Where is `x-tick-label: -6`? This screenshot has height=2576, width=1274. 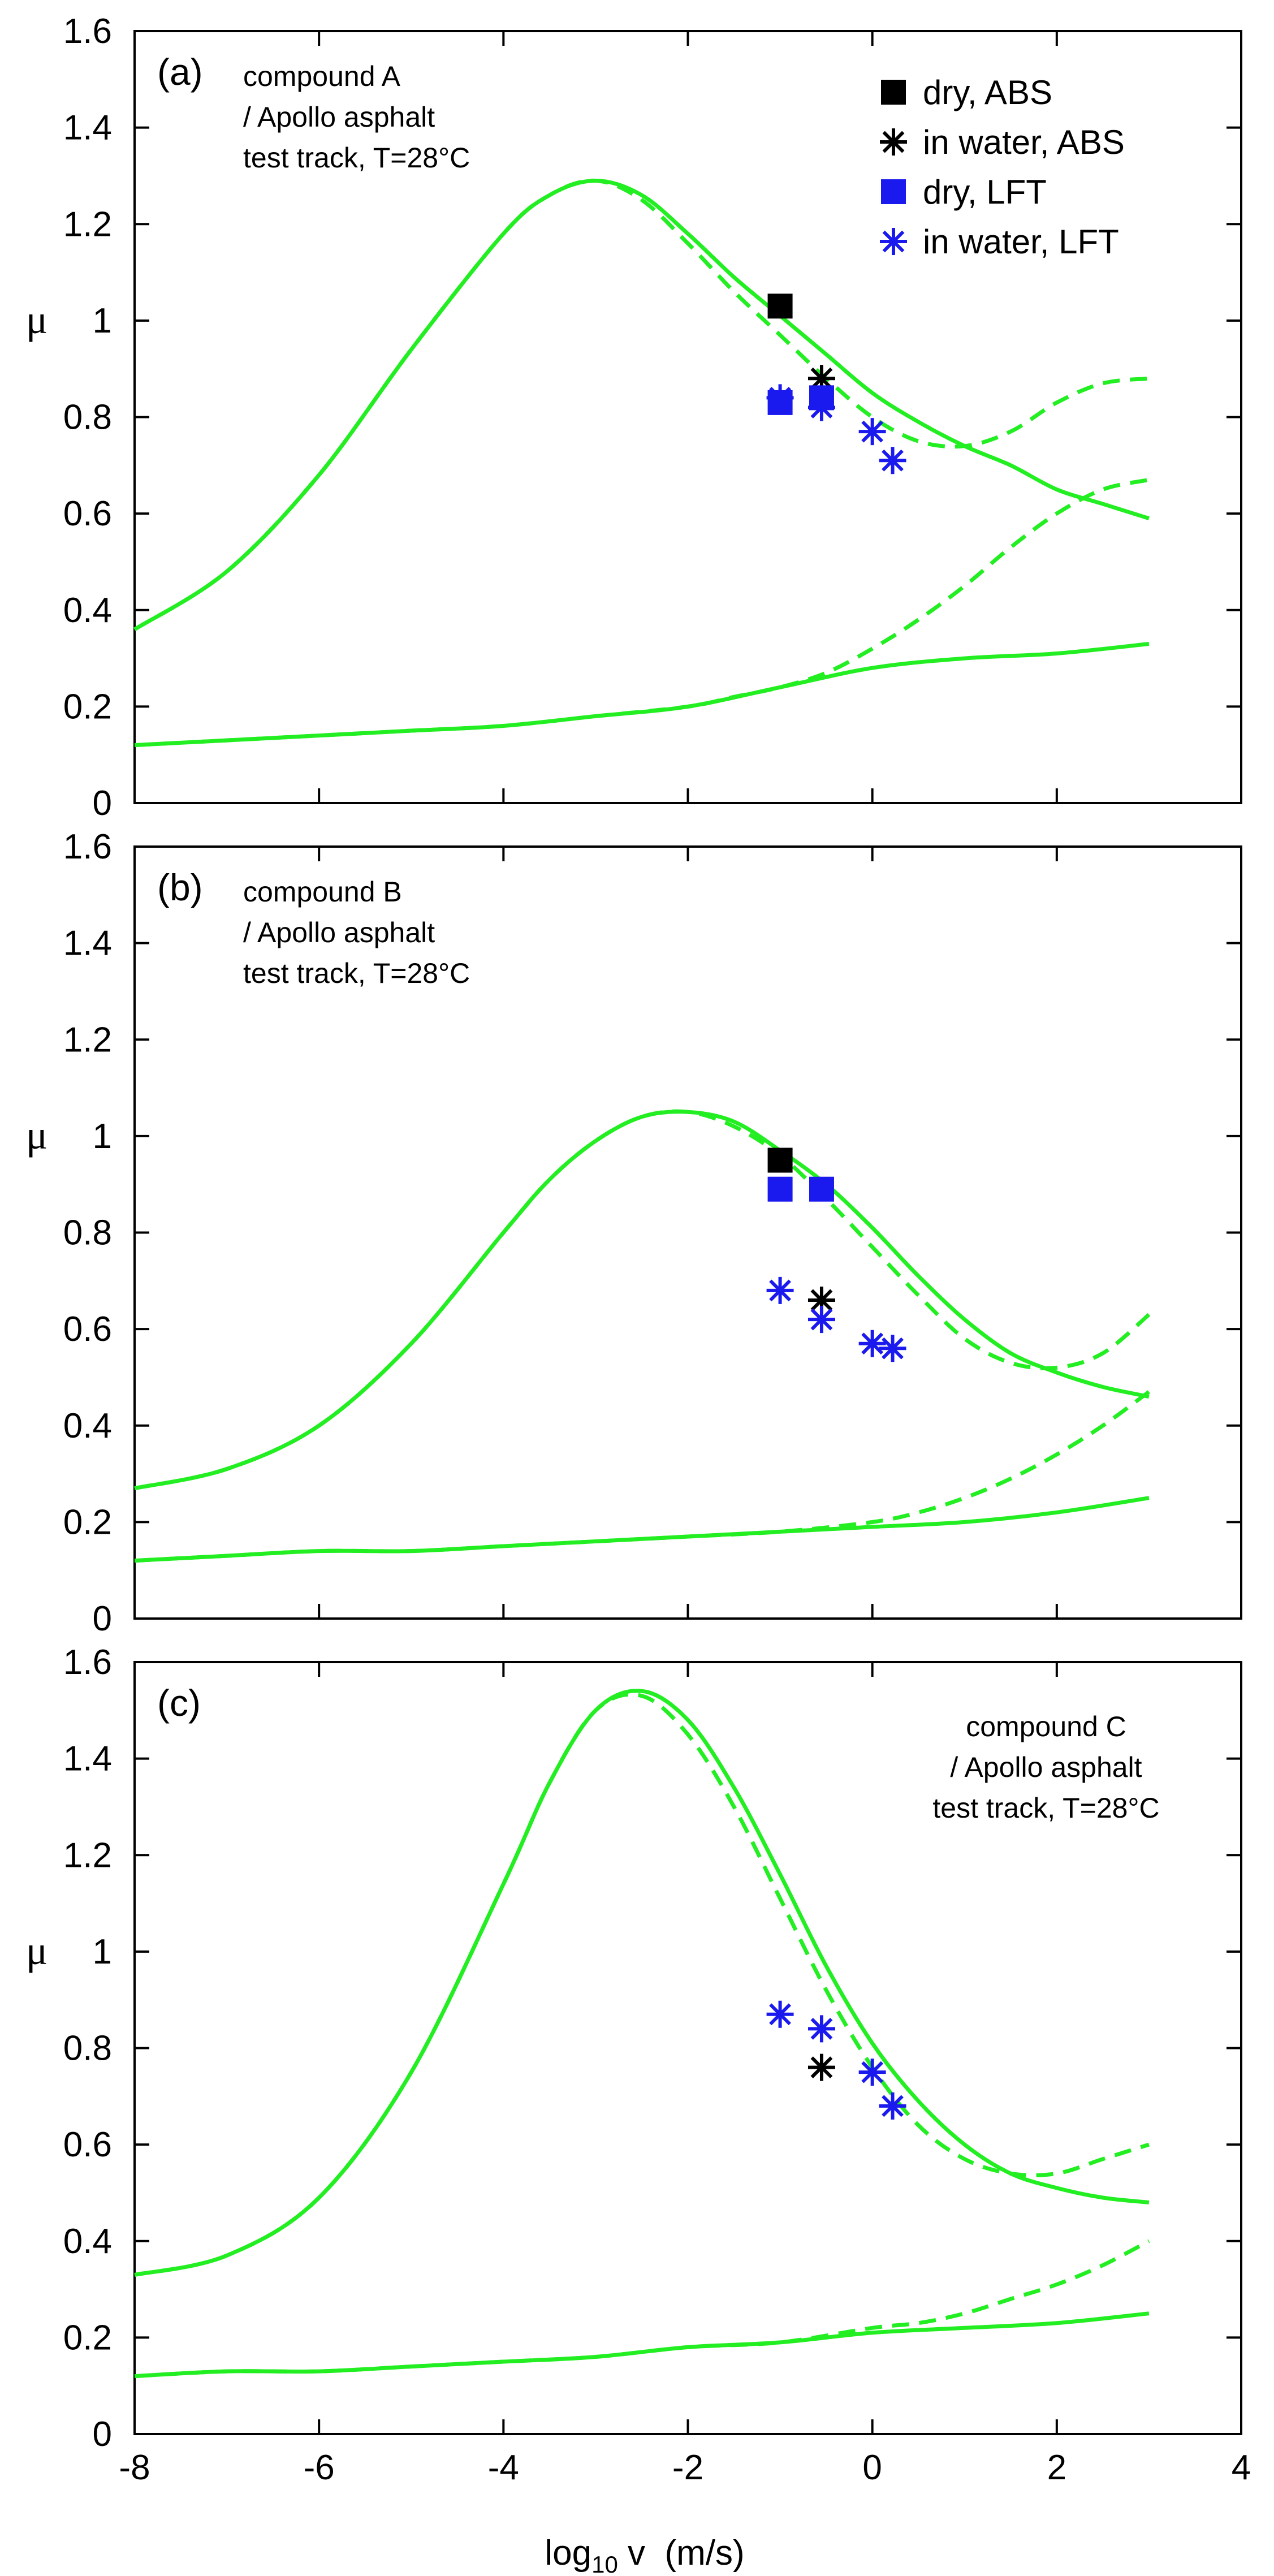
x-tick-label: -6 is located at coordinates (319, 2468).